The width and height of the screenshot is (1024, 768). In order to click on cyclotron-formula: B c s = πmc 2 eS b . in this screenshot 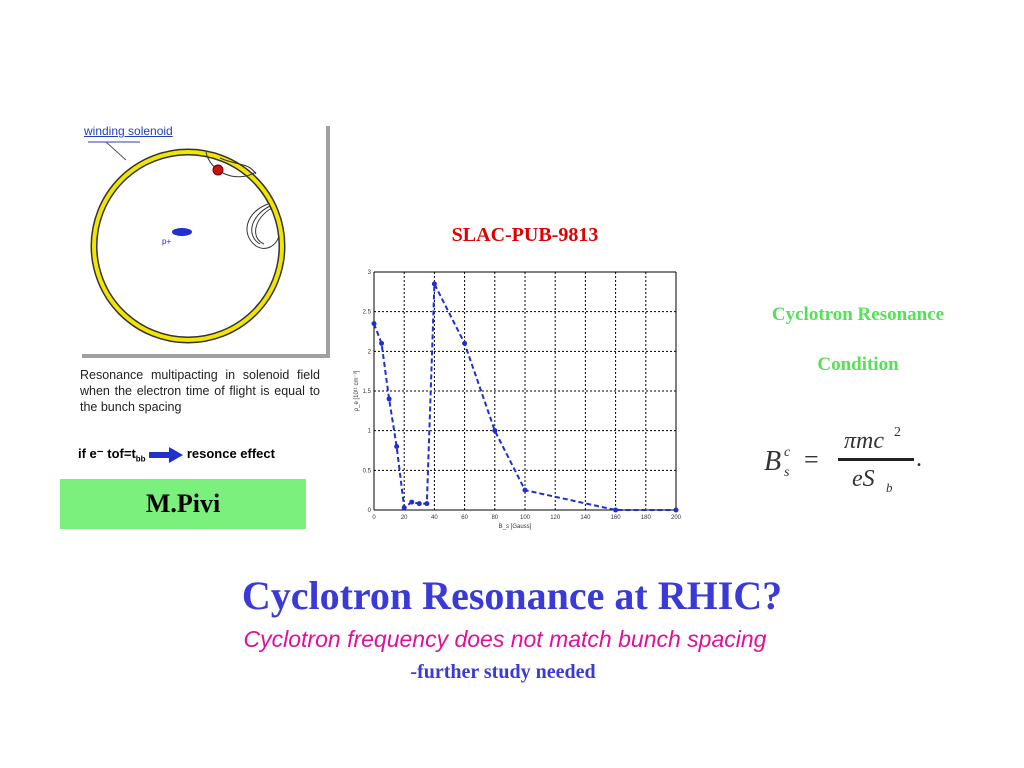, I will do `click(850, 460)`.